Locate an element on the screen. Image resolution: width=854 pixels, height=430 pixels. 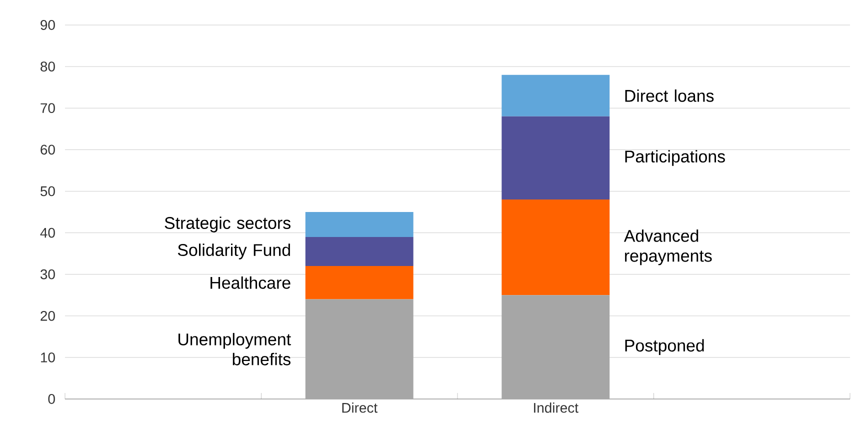
y-tick-label: 50 is located at coordinates (47, 191).